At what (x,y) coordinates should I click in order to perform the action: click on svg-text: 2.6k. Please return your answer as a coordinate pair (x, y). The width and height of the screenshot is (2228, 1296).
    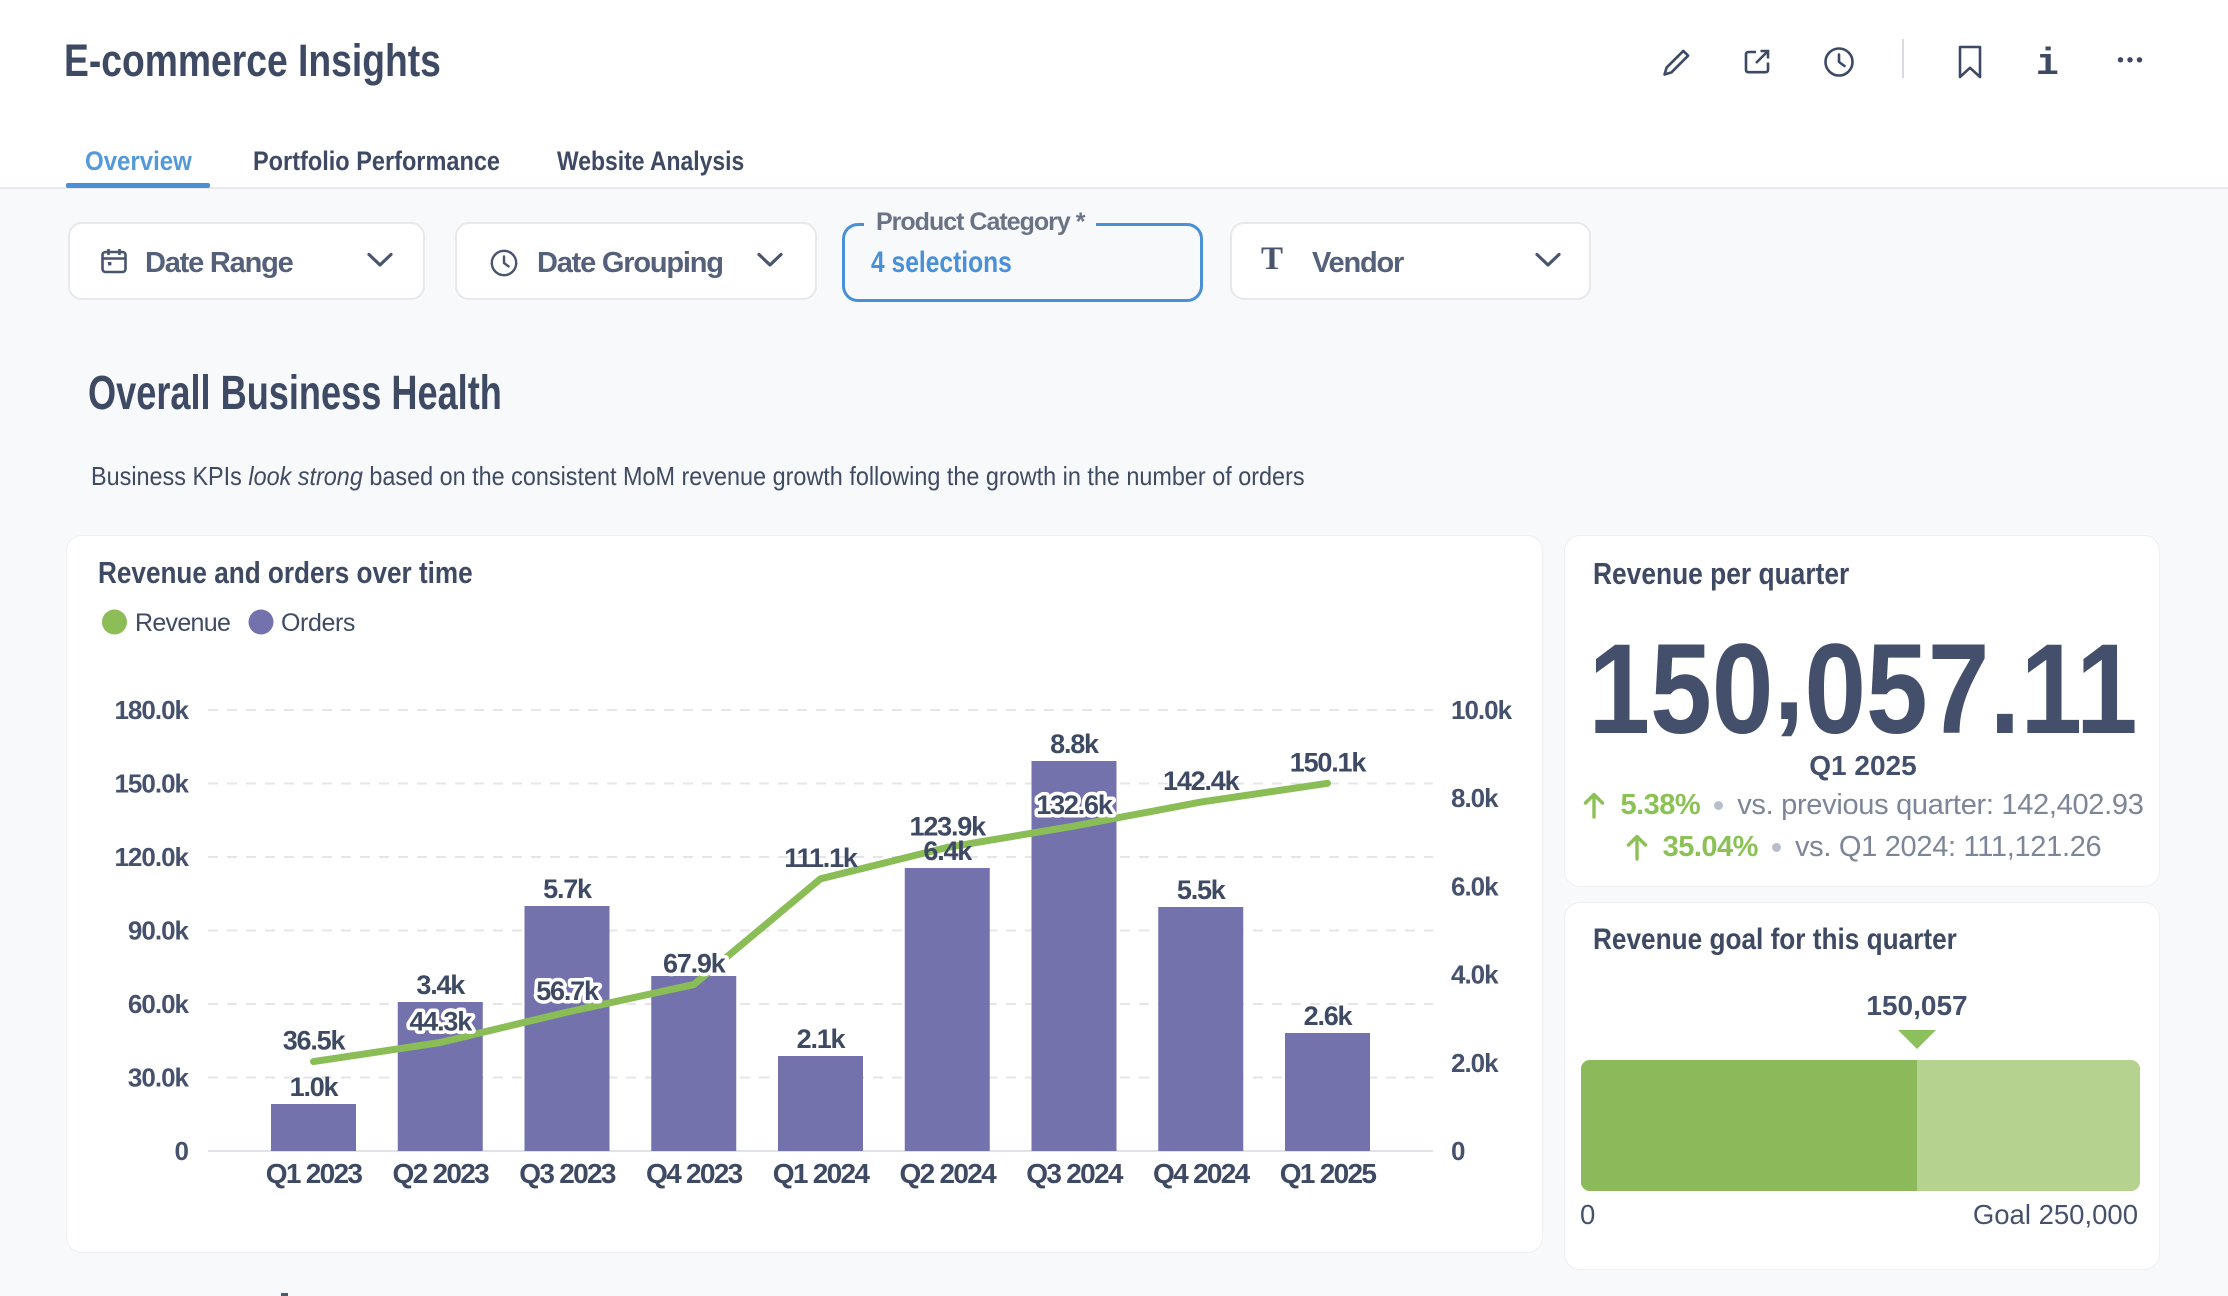
    Looking at the image, I should click on (1329, 1016).